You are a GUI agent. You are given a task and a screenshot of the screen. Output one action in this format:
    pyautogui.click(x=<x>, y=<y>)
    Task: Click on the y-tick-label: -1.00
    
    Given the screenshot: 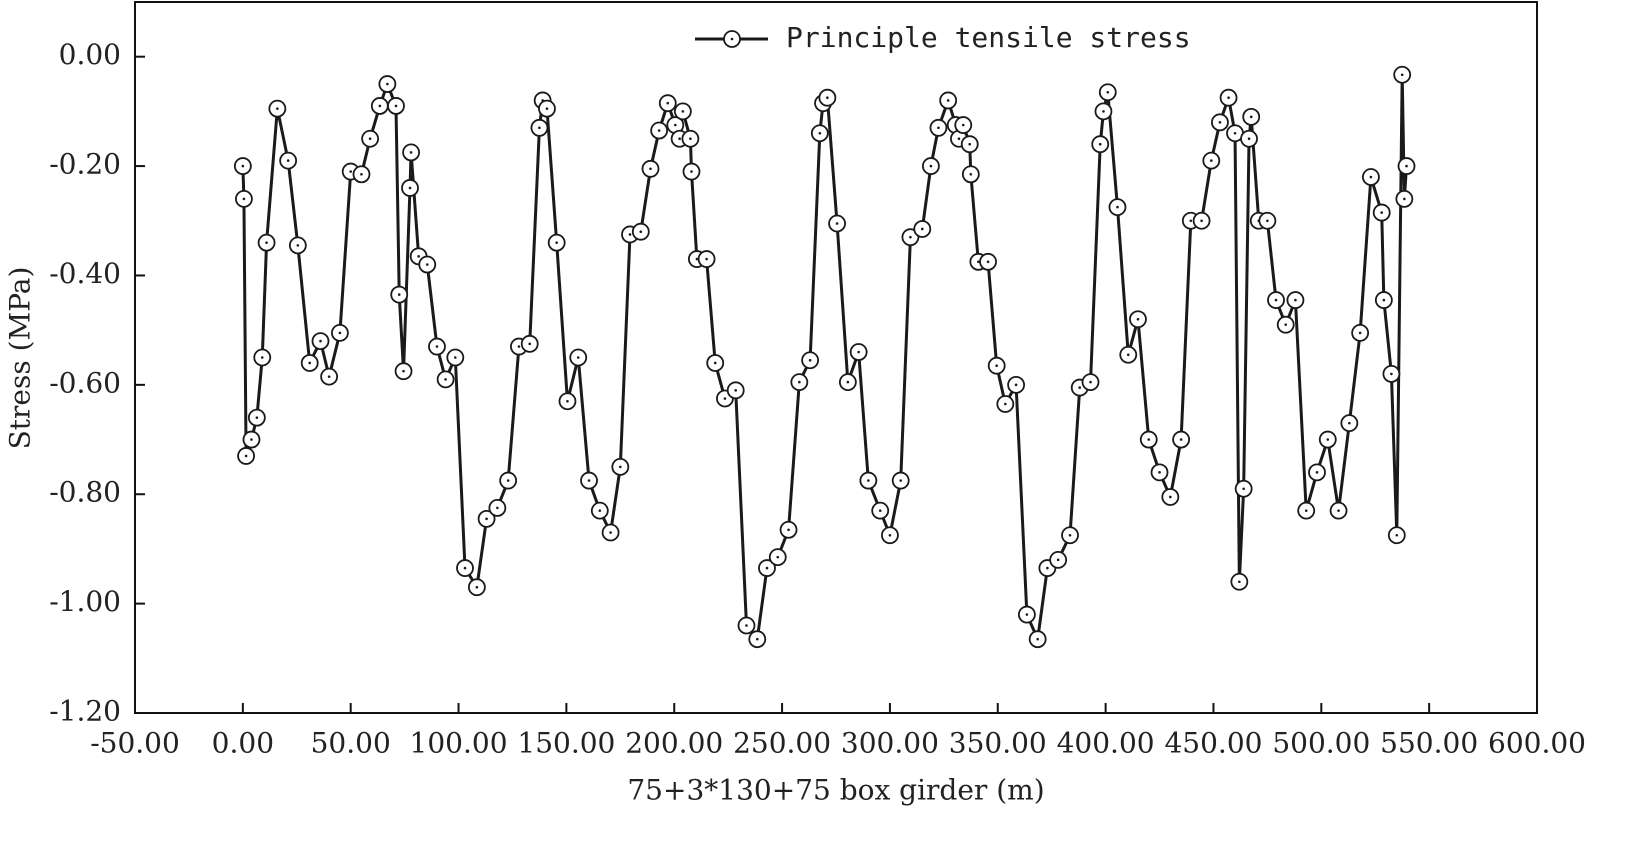 What is the action you would take?
    pyautogui.click(x=85, y=601)
    